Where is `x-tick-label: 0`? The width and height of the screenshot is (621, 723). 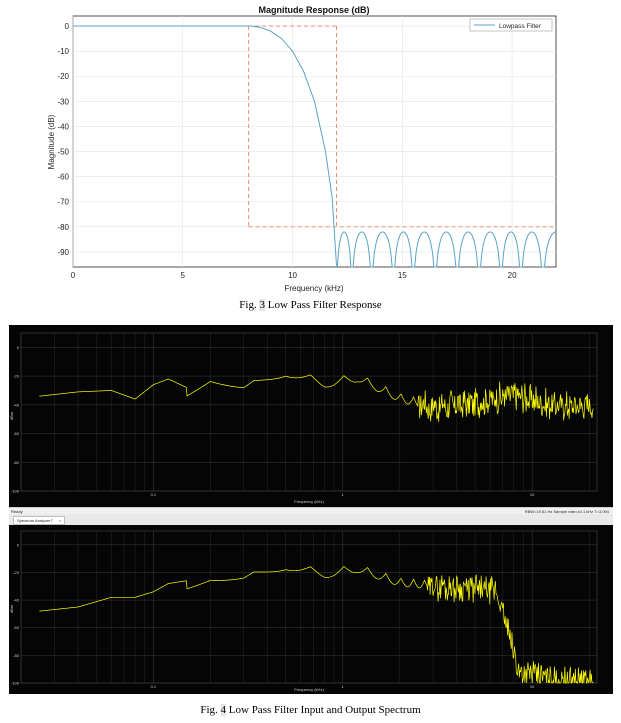
x-tick-label: 0 is located at coordinates (73, 275).